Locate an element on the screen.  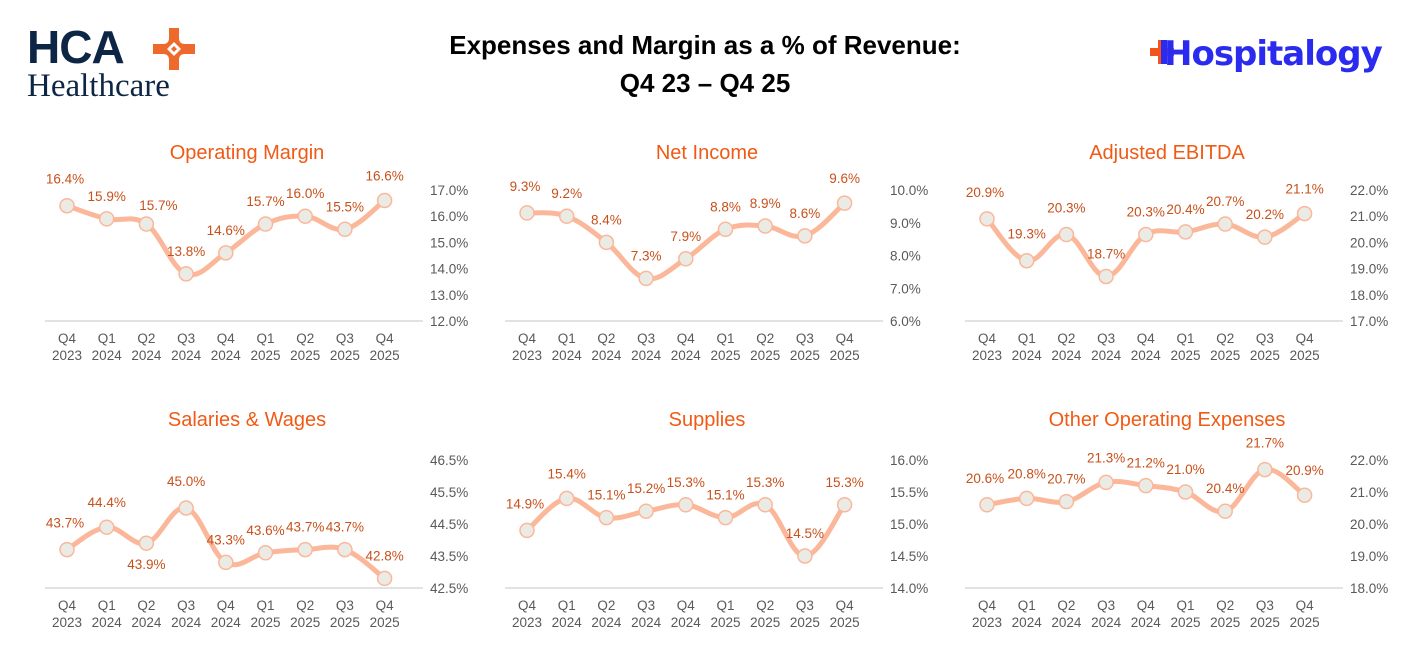
hospitalogy-logo-text: Hospitalogy is located at coordinates (1273, 54).